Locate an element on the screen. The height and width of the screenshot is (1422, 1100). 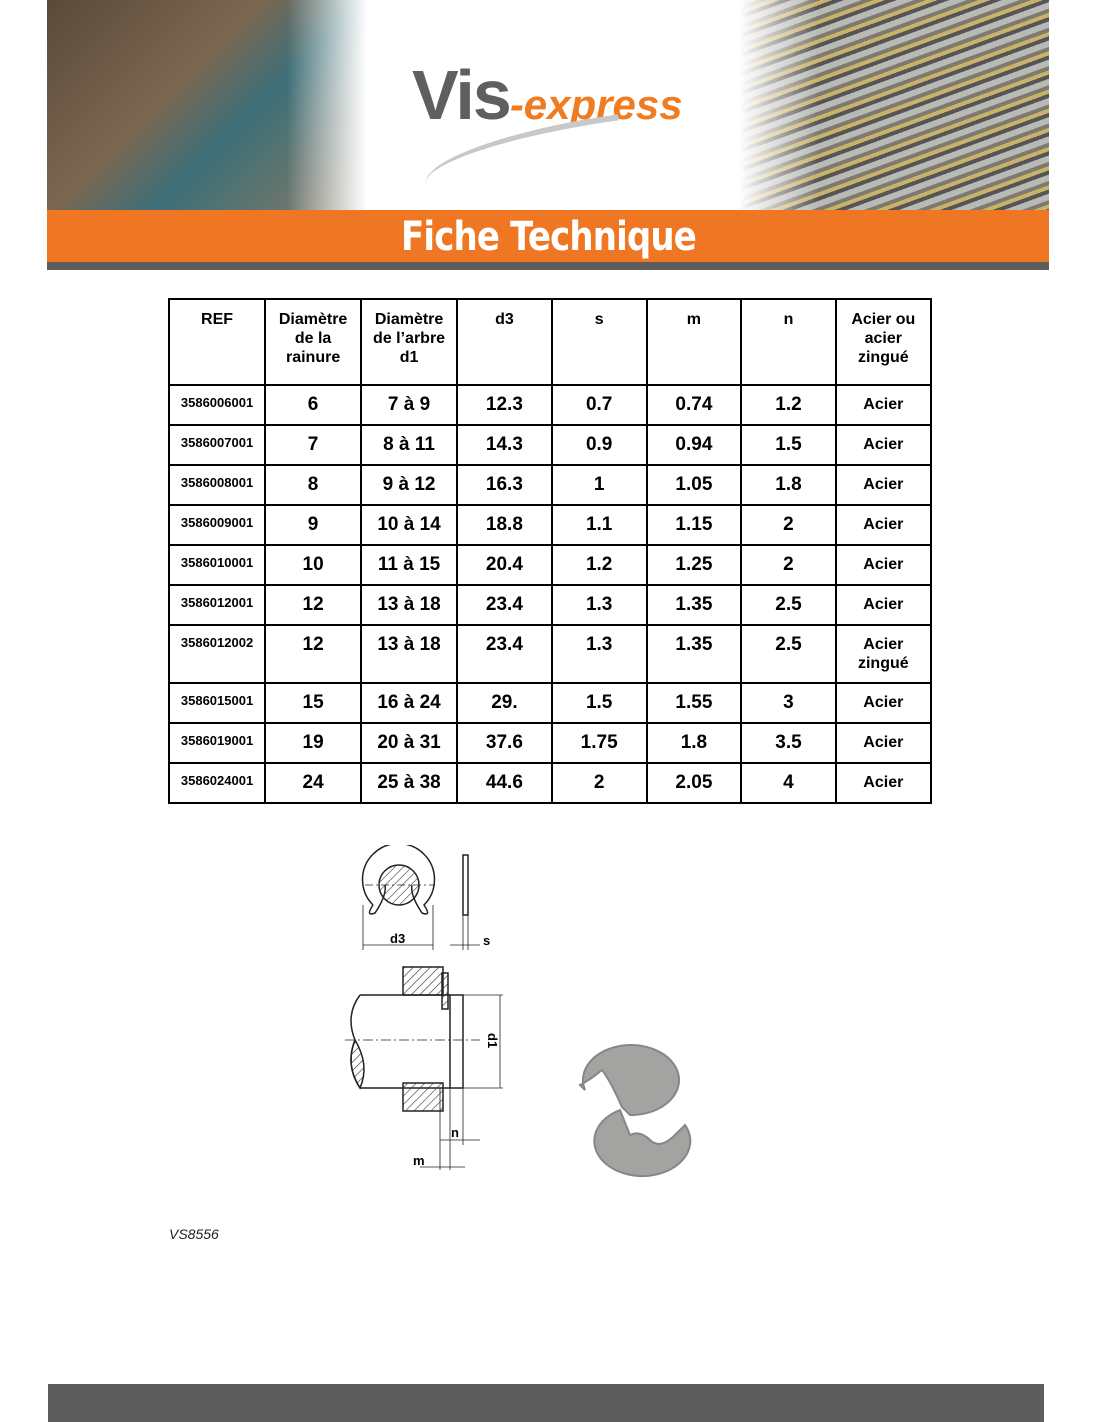
column-header: REF is located at coordinates (217, 342).